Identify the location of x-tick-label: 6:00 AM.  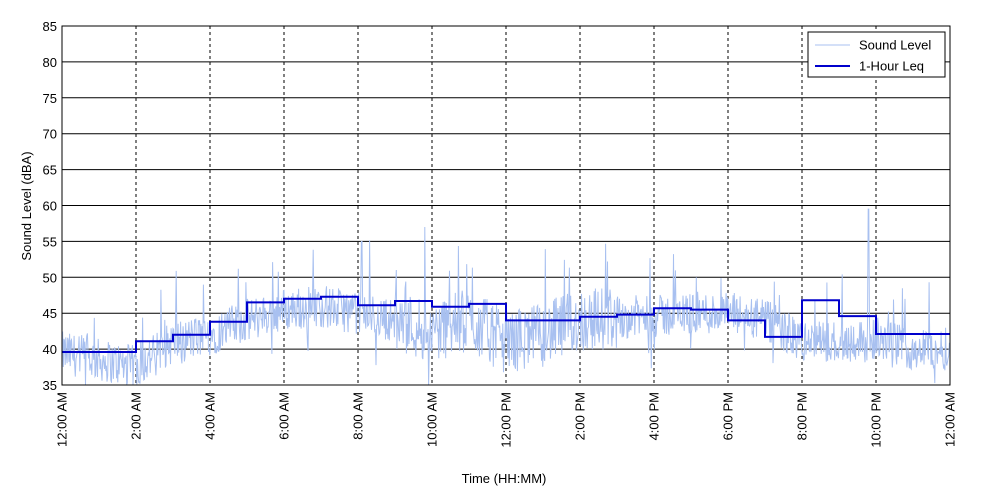
(284, 416).